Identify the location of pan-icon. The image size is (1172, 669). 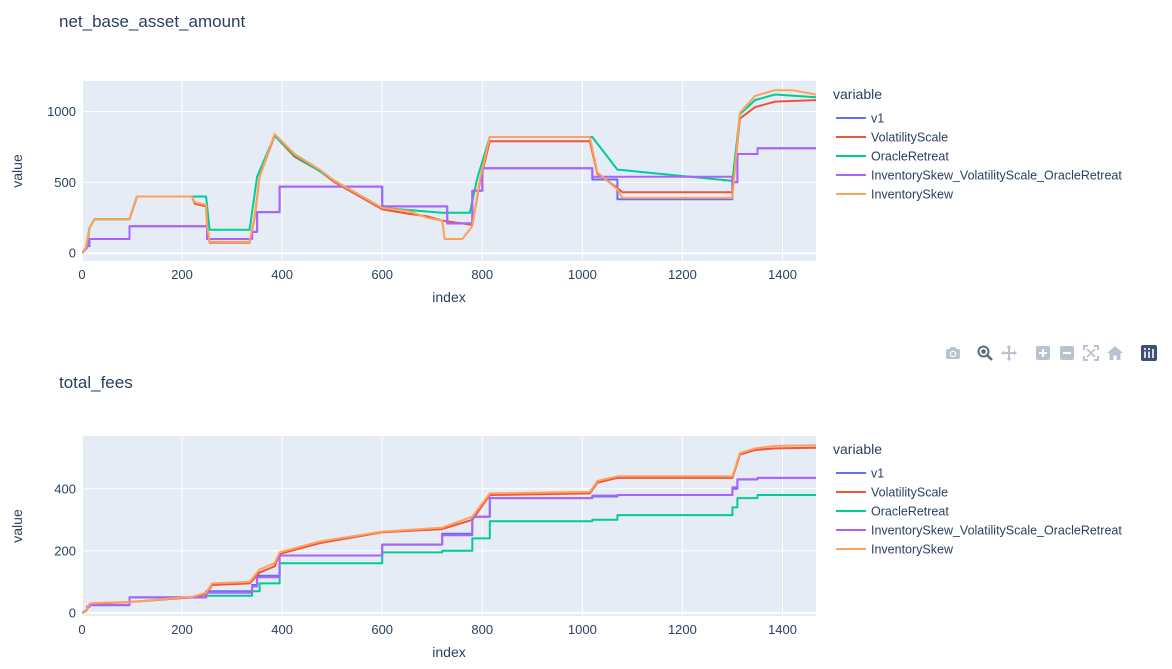
(1009, 353).